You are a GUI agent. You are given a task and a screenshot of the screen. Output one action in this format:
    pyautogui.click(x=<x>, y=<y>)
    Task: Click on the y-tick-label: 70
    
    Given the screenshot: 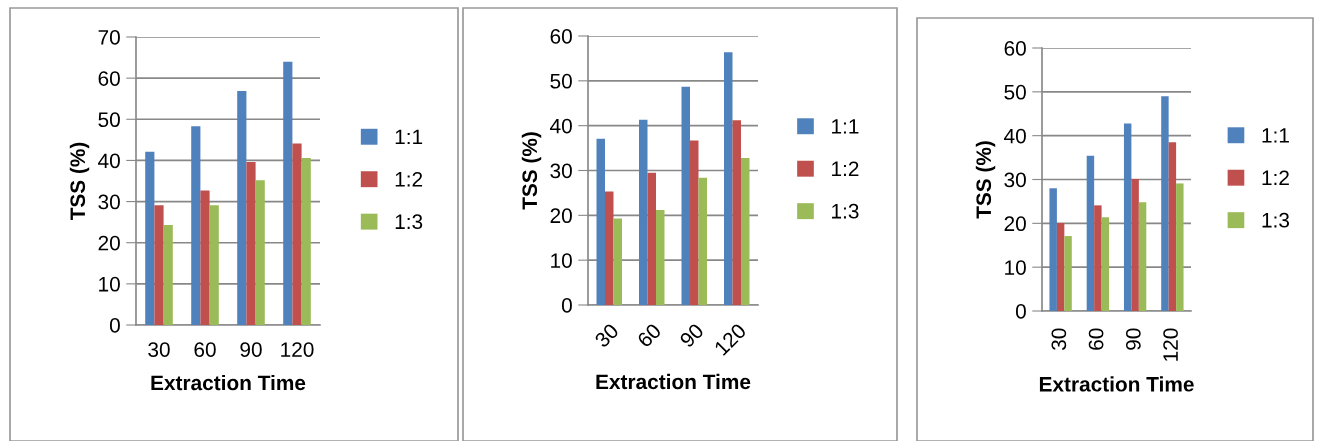 What is the action you would take?
    pyautogui.click(x=109, y=37)
    